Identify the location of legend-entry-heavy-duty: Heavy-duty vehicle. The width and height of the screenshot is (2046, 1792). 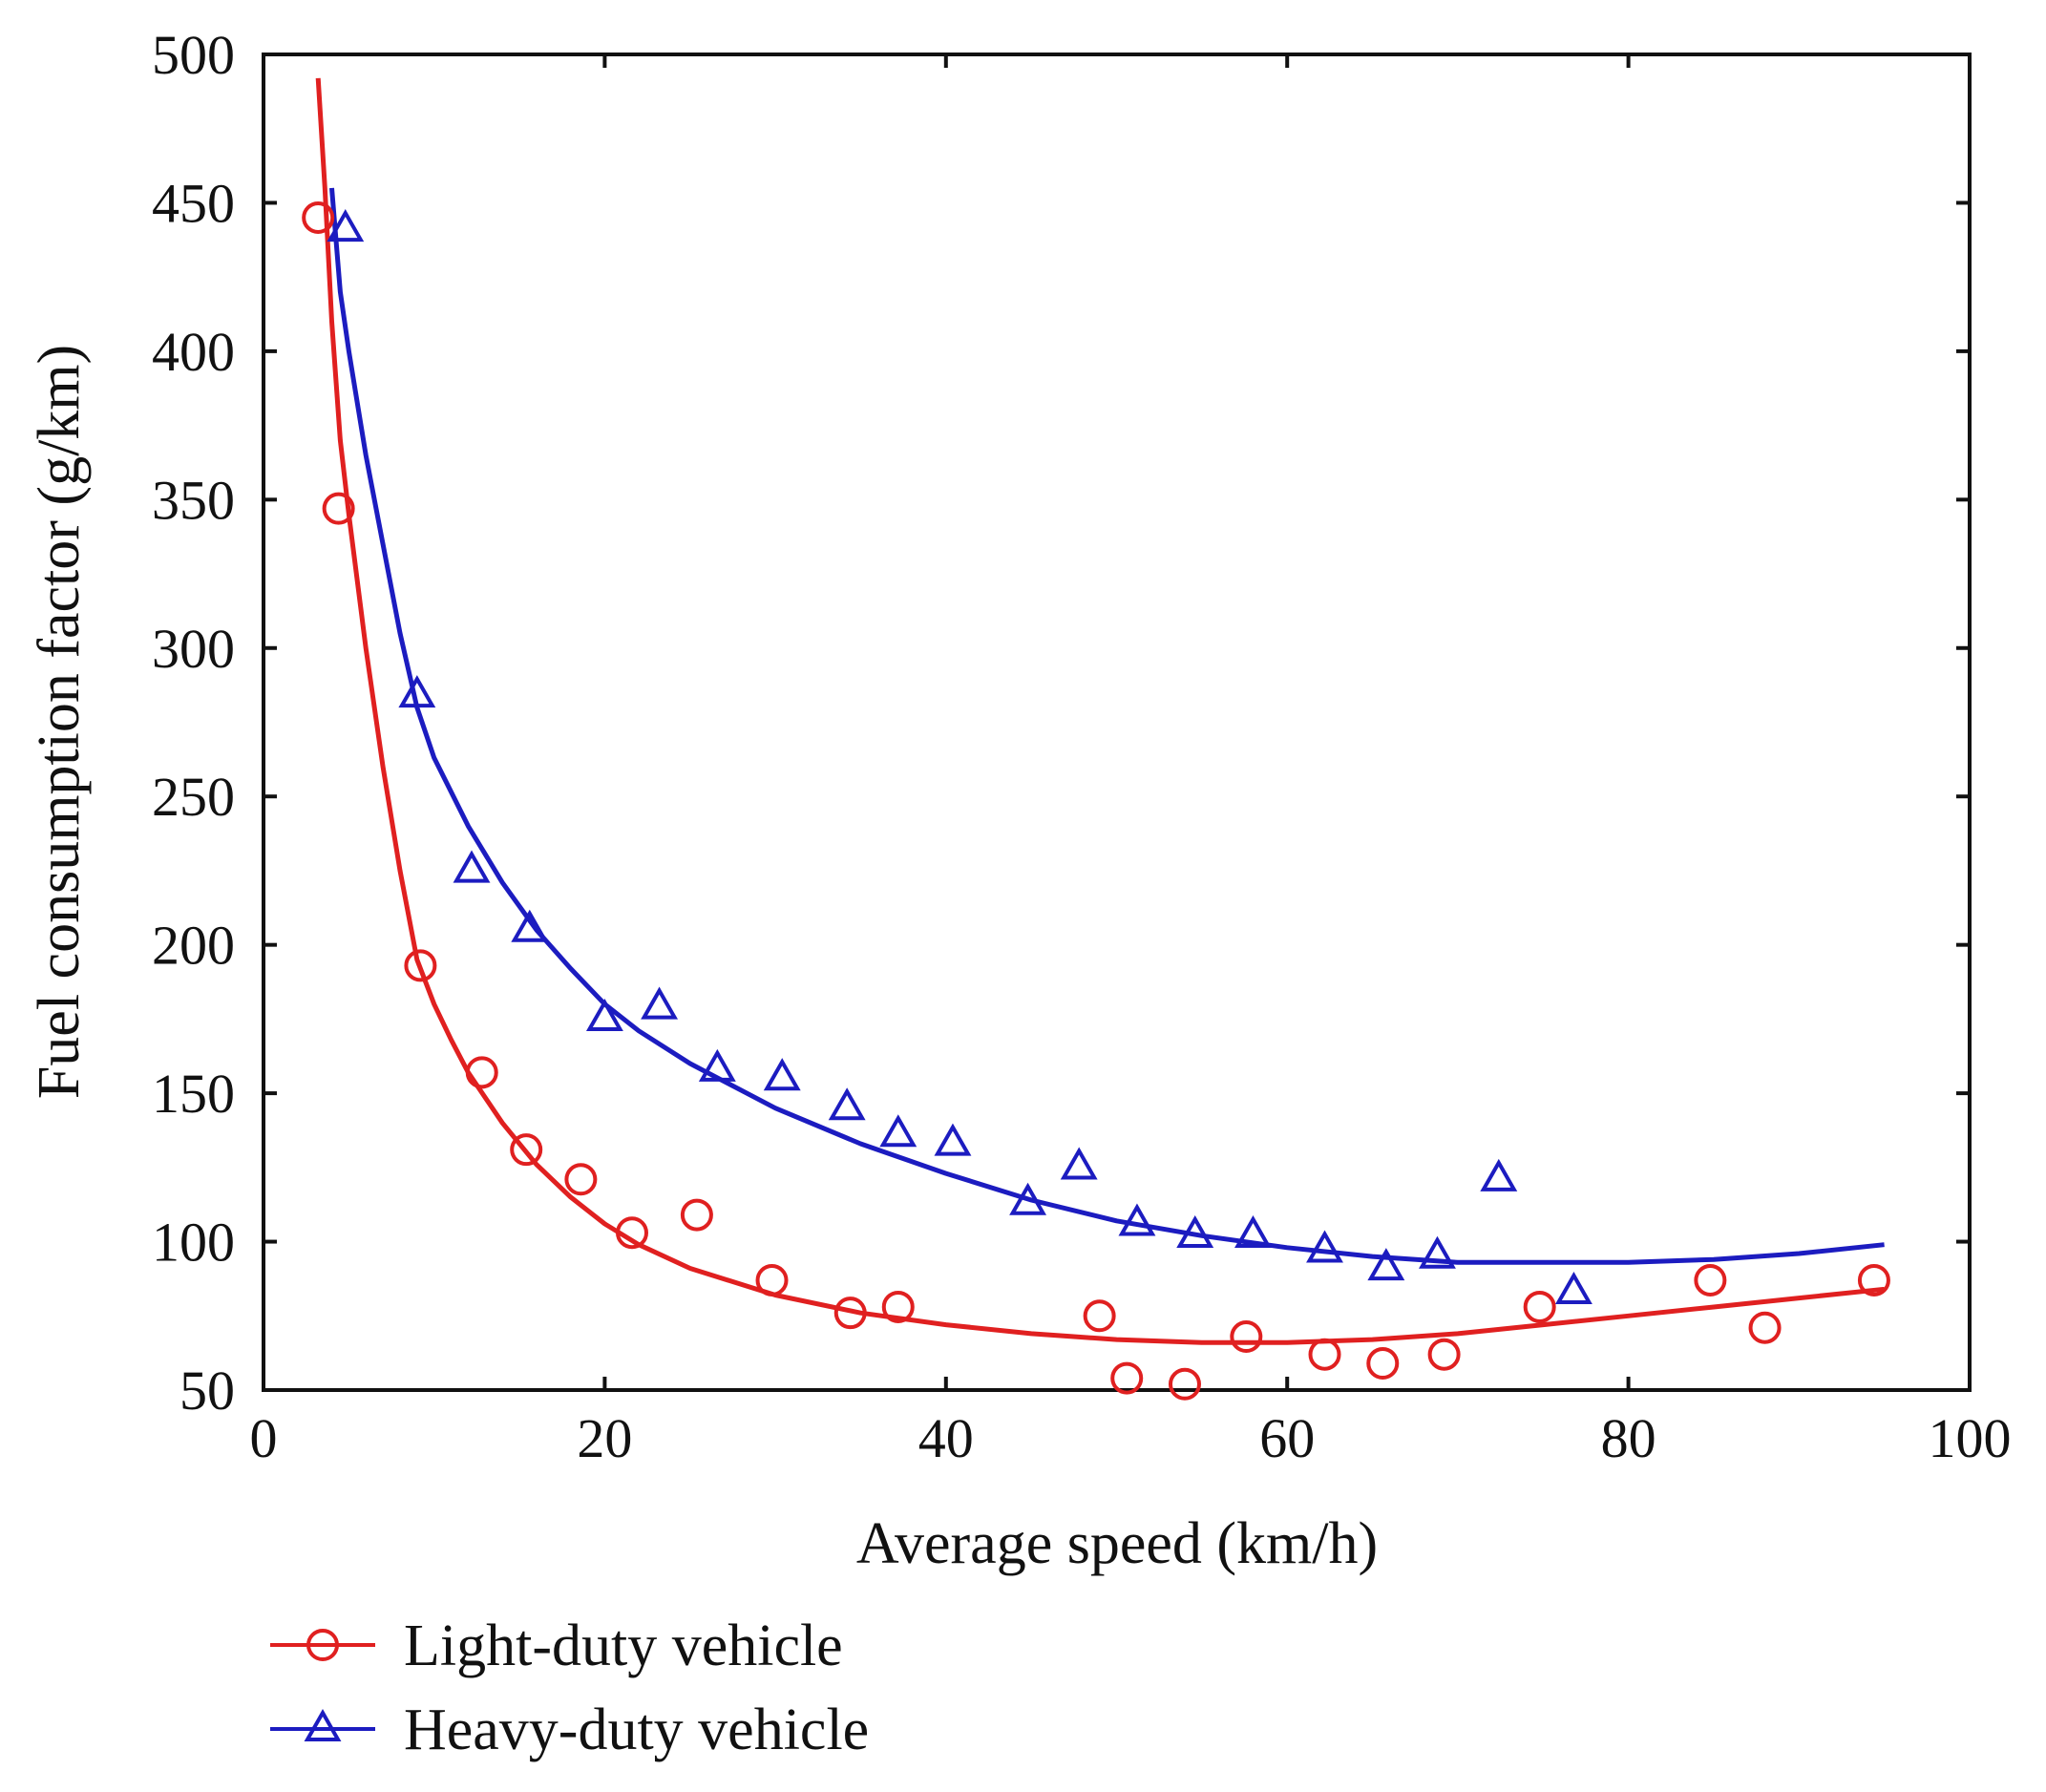
(569, 1730).